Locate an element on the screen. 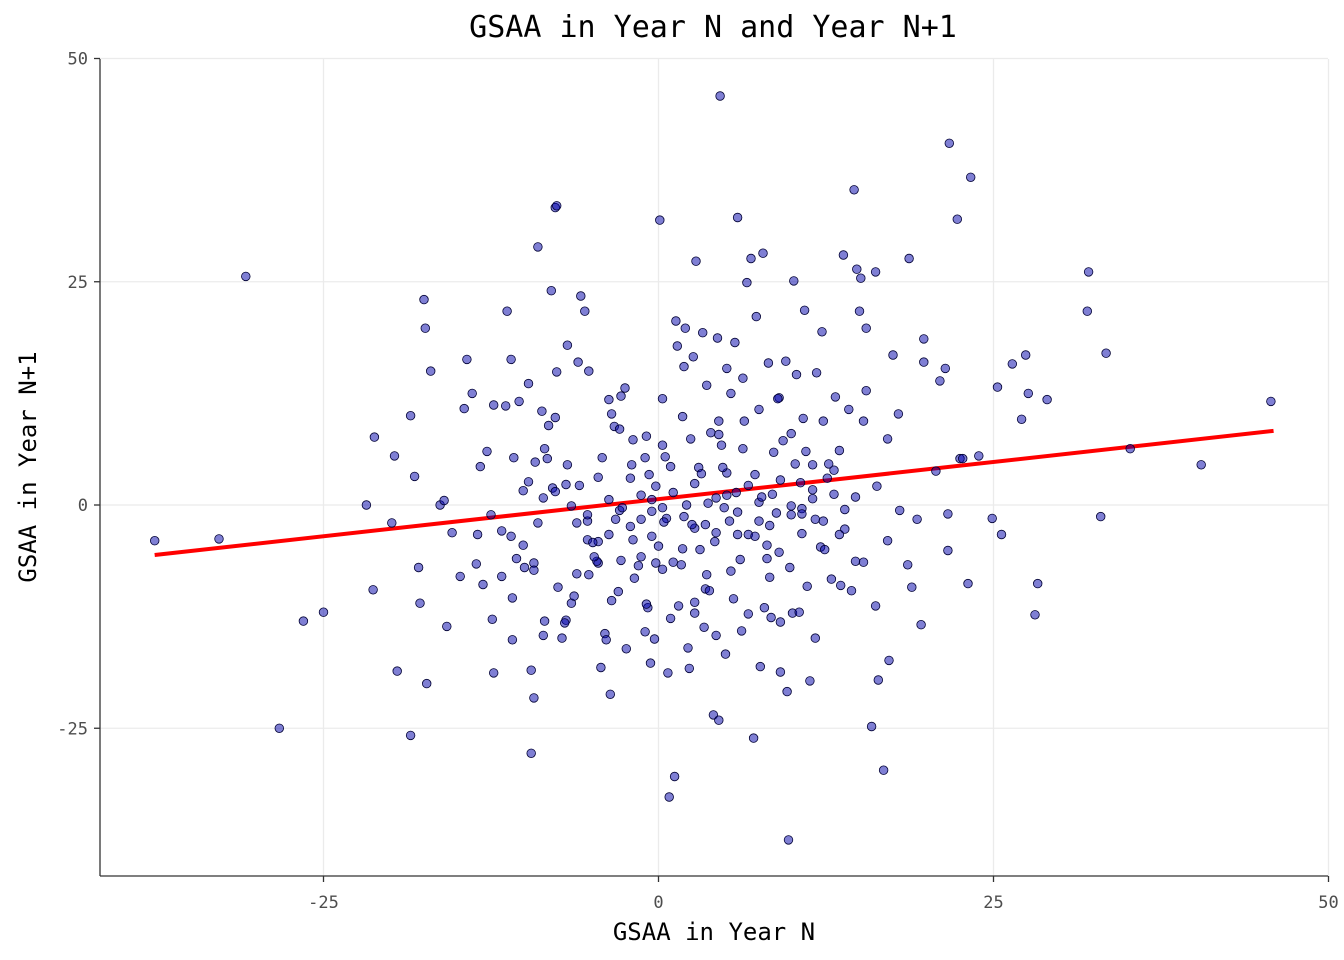 Image resolution: width=1344 pixels, height=960 pixels. y-tick-label: 50 is located at coordinates (78, 60).